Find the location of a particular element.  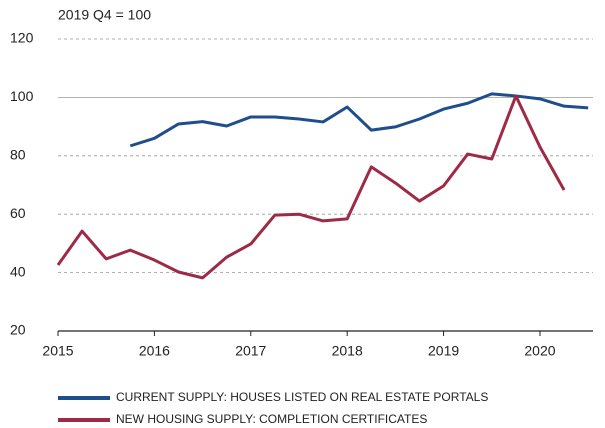

y-tick-label: 40 is located at coordinates (18, 271).